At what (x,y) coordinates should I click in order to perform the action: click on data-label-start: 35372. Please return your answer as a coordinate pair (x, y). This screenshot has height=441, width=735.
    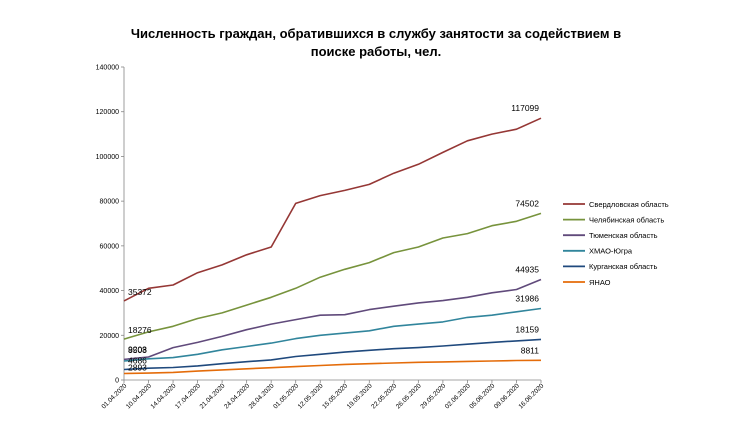
    Looking at the image, I should click on (140, 292).